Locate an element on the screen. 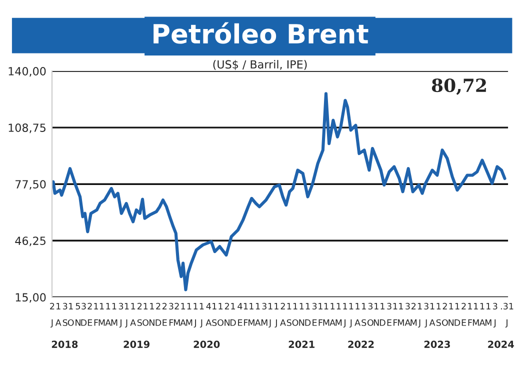 The height and width of the screenshot is (380, 520). x-tick-label: .31 J is located at coordinates (507, 315).